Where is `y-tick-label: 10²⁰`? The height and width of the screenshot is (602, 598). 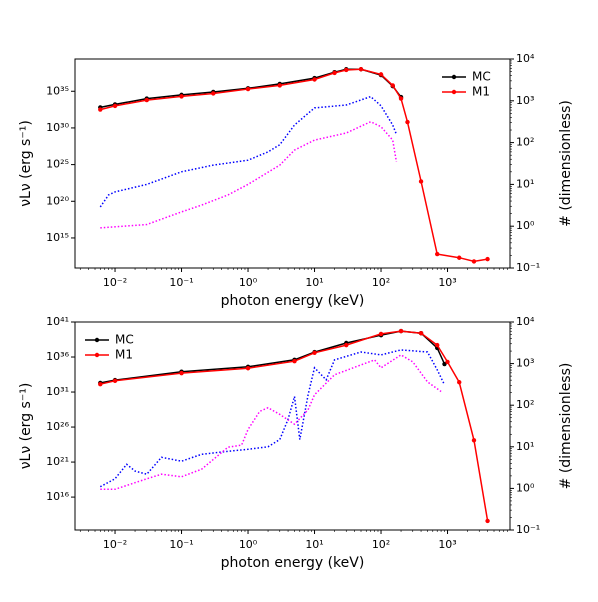
y-tick-label: 10²⁰ is located at coordinates (57, 200).